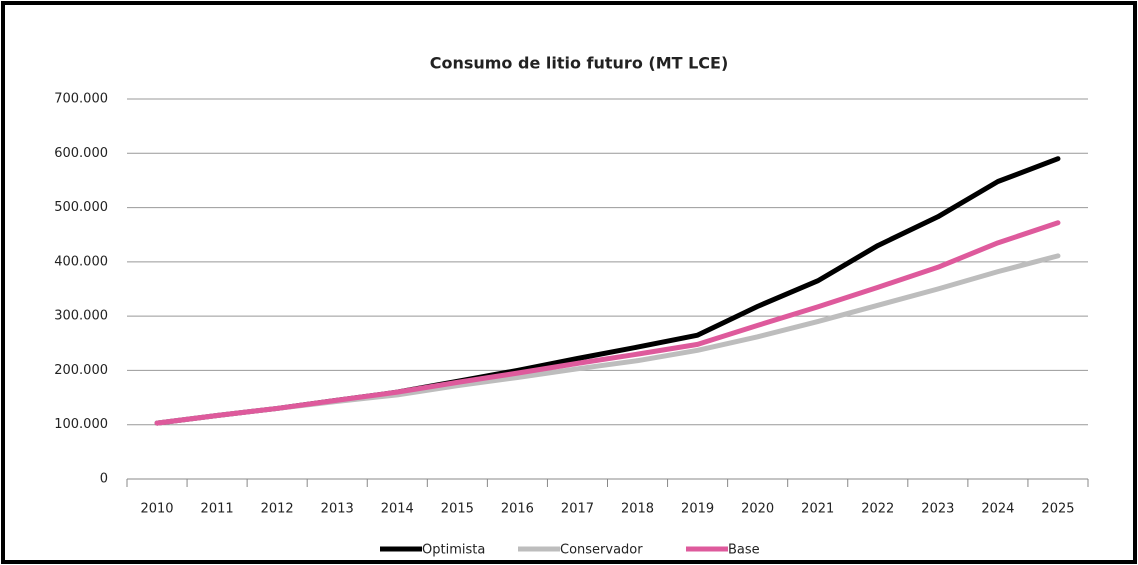  I want to click on x-tick-label: 2024, so click(997, 509).